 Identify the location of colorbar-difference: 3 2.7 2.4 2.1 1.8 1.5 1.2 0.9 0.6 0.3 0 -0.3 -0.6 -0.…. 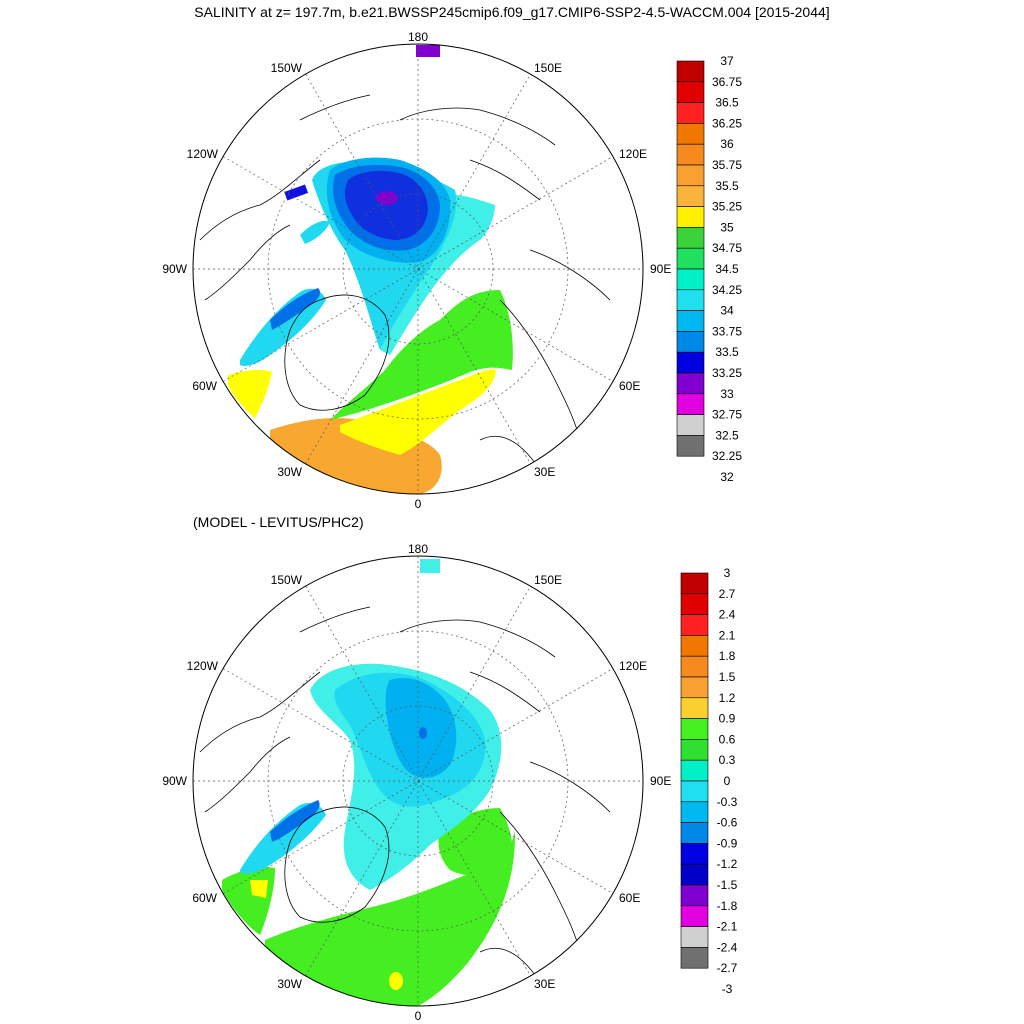
(709, 781).